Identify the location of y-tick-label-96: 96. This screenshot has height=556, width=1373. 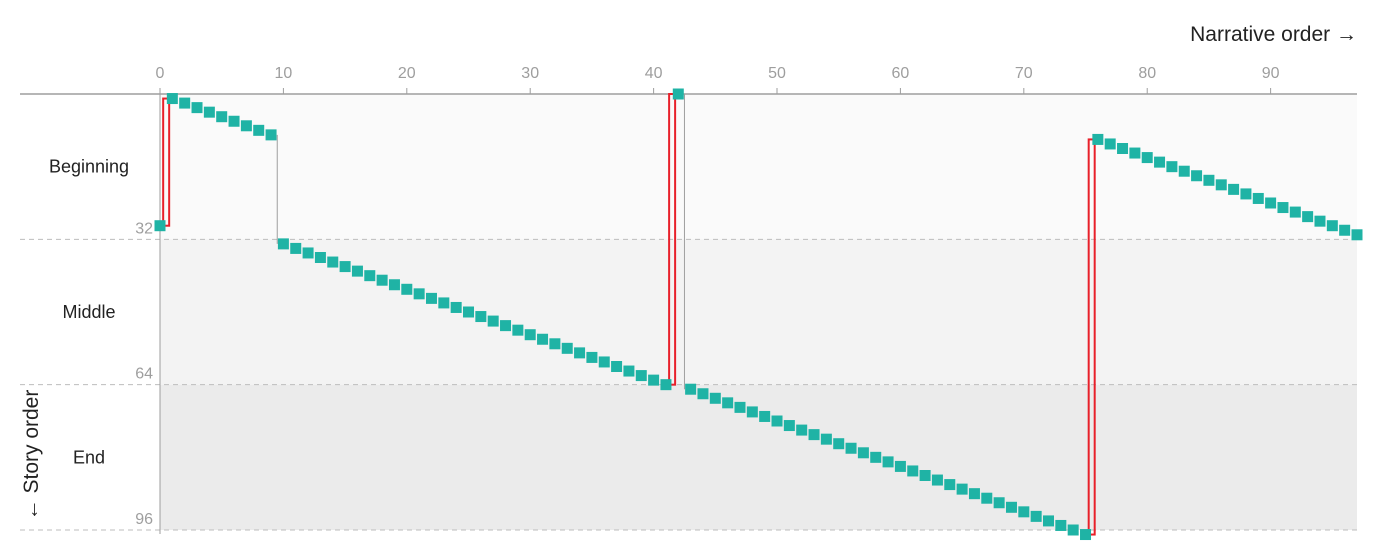
(144, 519).